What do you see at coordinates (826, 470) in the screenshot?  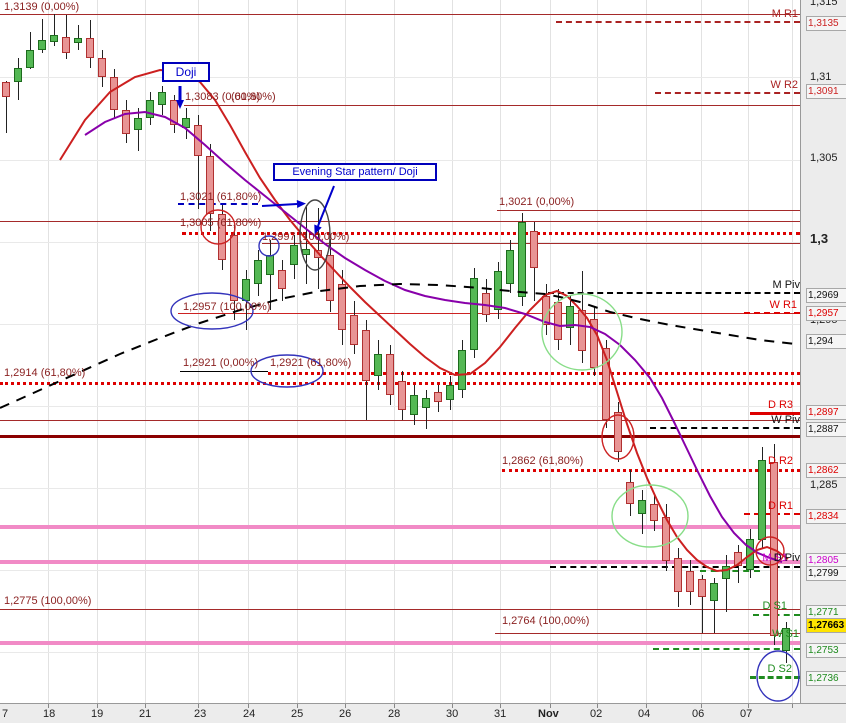 I see `price-level-box: 1,2862` at bounding box center [826, 470].